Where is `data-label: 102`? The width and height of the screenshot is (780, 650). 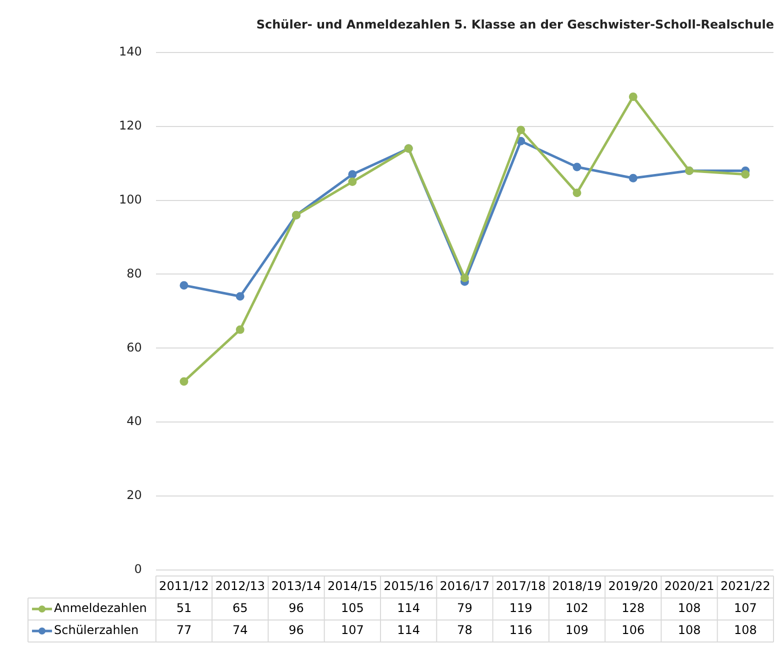
data-label: 102 is located at coordinates (577, 608).